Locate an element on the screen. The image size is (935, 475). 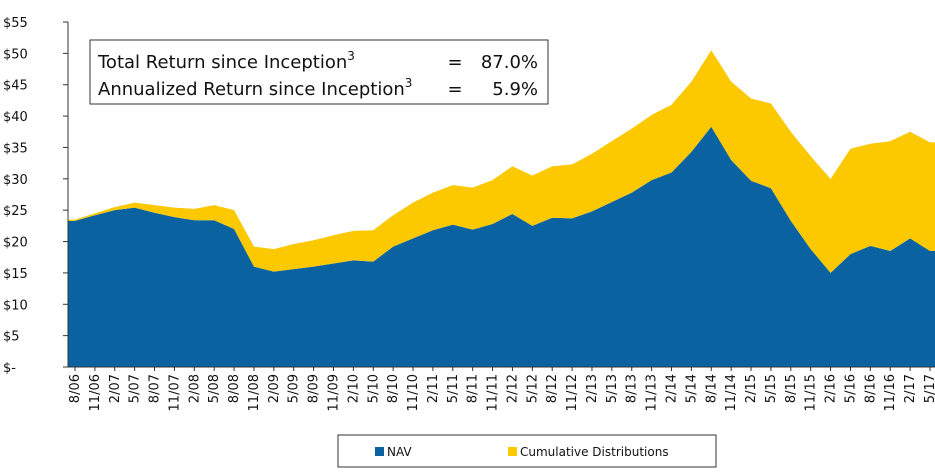
x-tick-label: 2/14 is located at coordinates (672, 388).